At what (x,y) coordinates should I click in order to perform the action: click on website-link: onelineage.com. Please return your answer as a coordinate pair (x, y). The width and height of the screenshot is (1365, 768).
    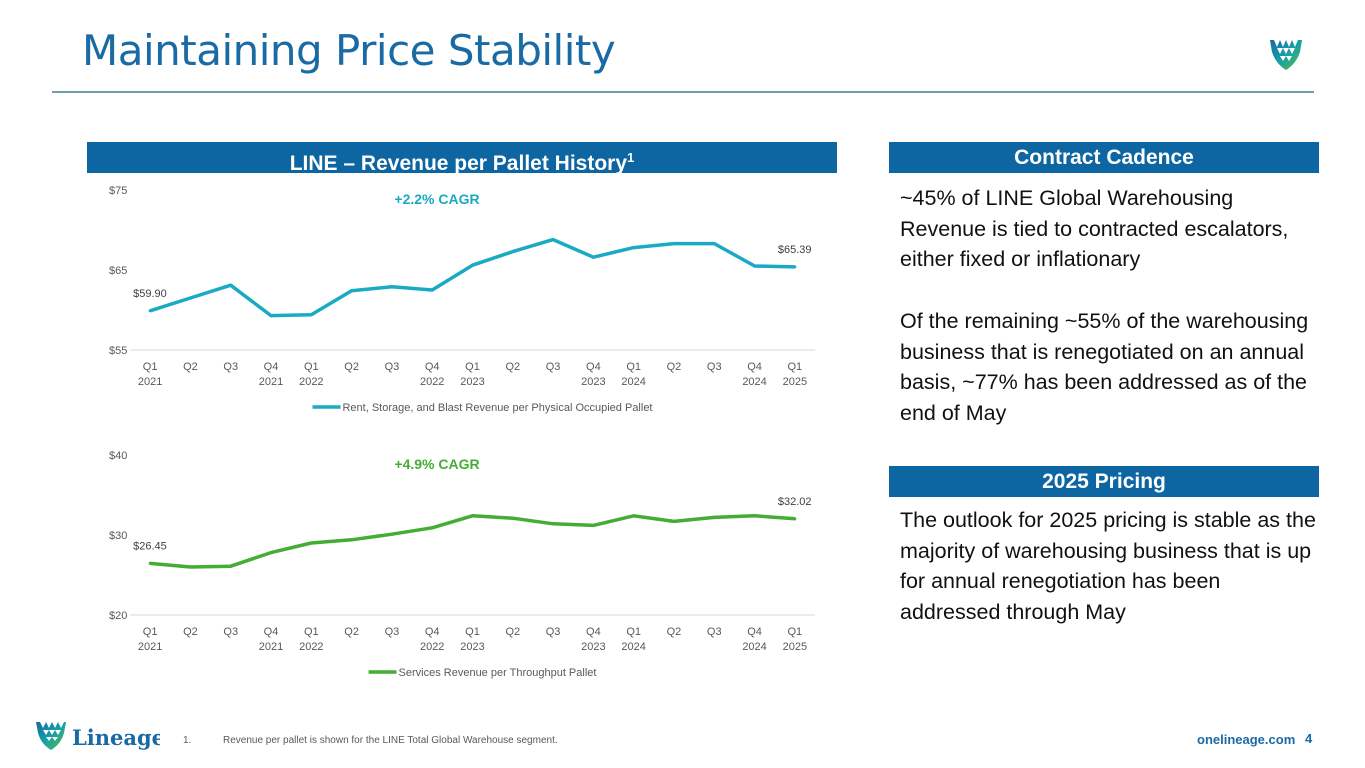
    Looking at the image, I should click on (1246, 739).